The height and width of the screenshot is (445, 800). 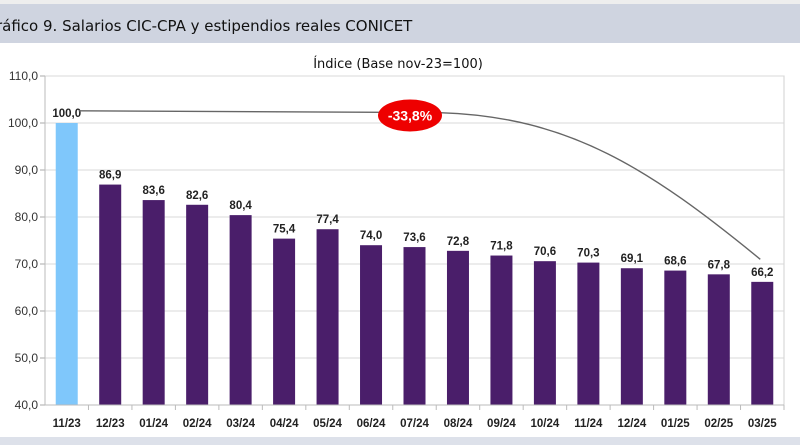 What do you see at coordinates (400, 441) in the screenshot?
I see `figure-footer-band` at bounding box center [400, 441].